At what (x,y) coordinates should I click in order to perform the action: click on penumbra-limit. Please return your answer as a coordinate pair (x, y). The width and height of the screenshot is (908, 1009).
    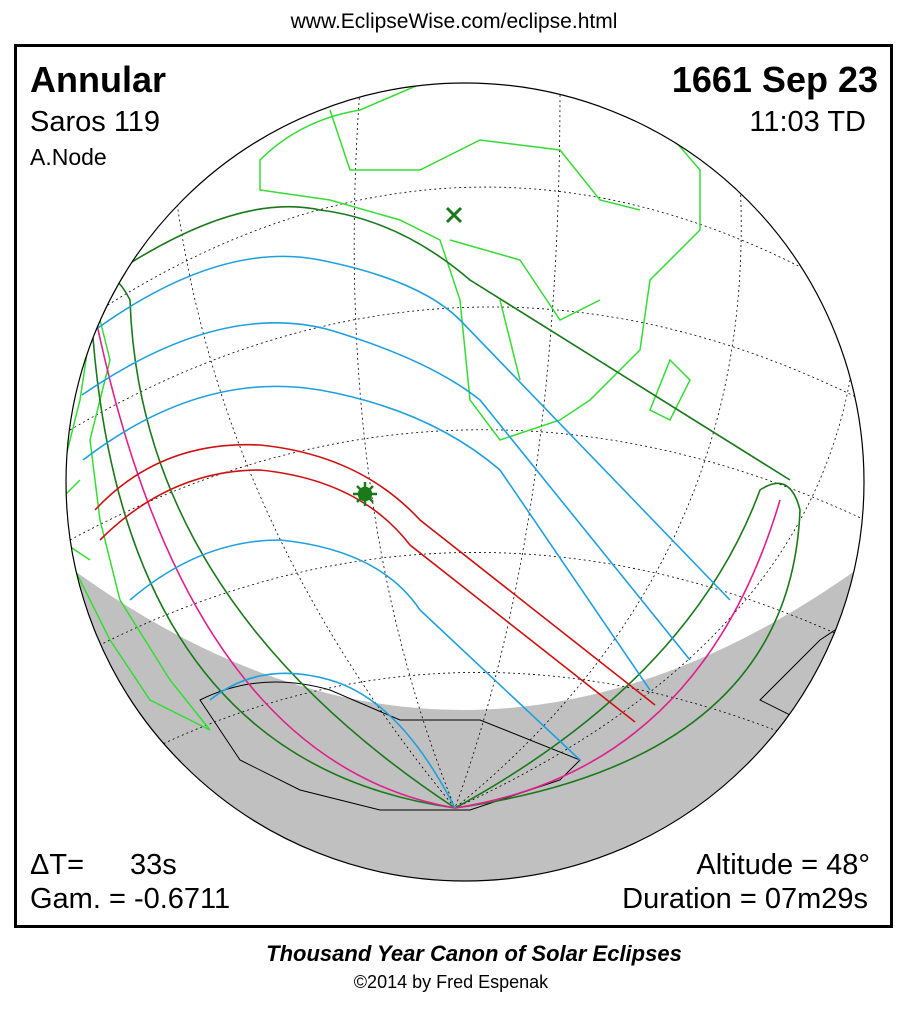
    Looking at the image, I should click on (627, 645).